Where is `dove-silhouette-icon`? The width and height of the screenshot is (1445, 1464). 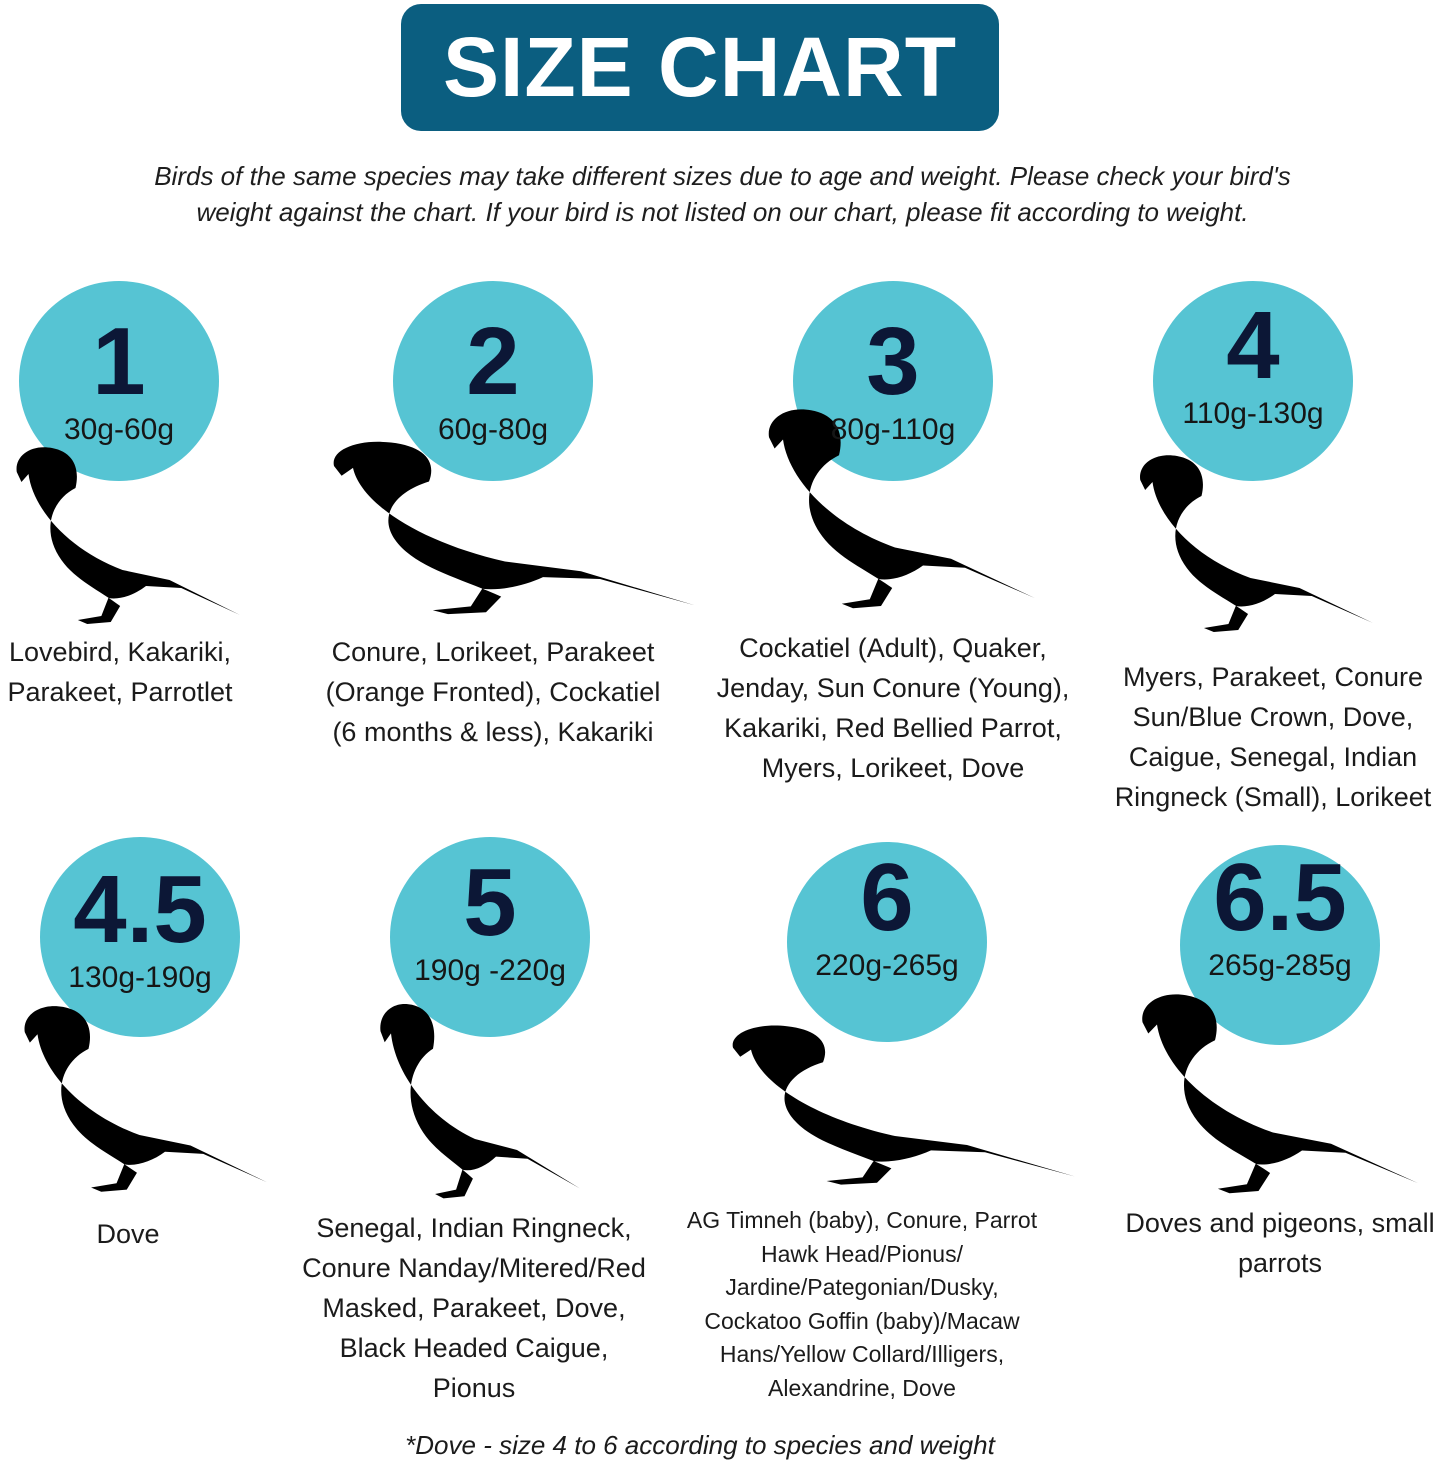 dove-silhouette-icon is located at coordinates (145, 1099).